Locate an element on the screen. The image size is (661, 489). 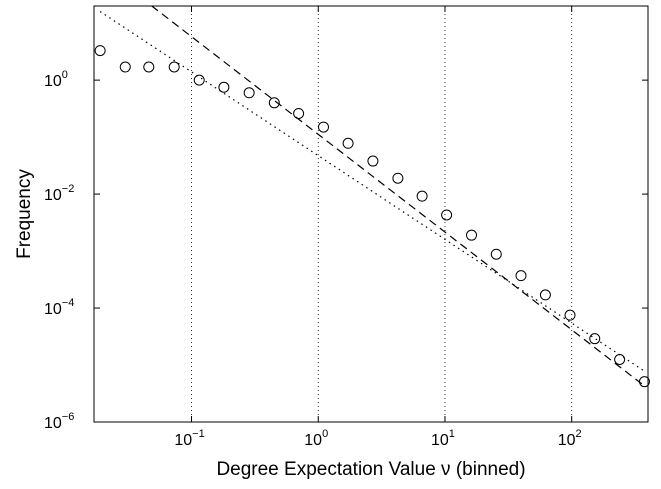
y-tick-exponent: 0 is located at coordinates (65, 75).